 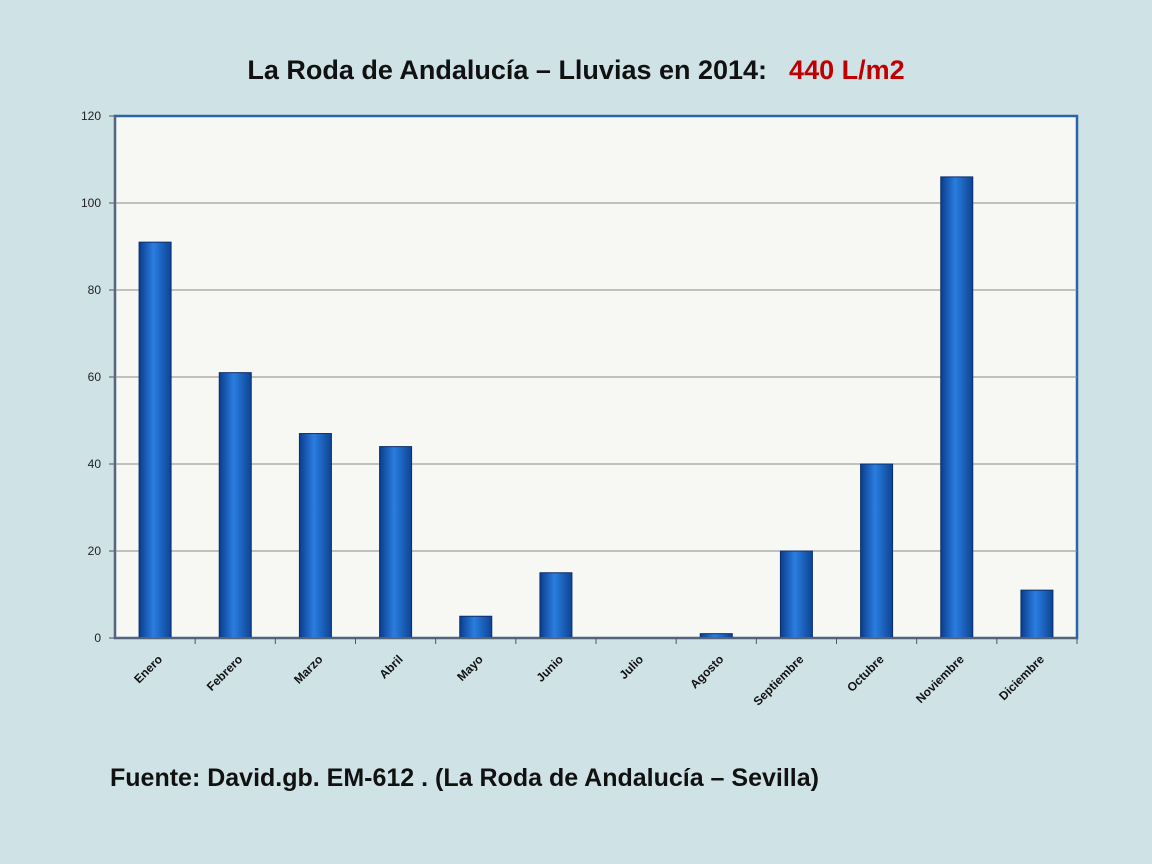 I want to click on bar-junio, so click(x=556, y=605).